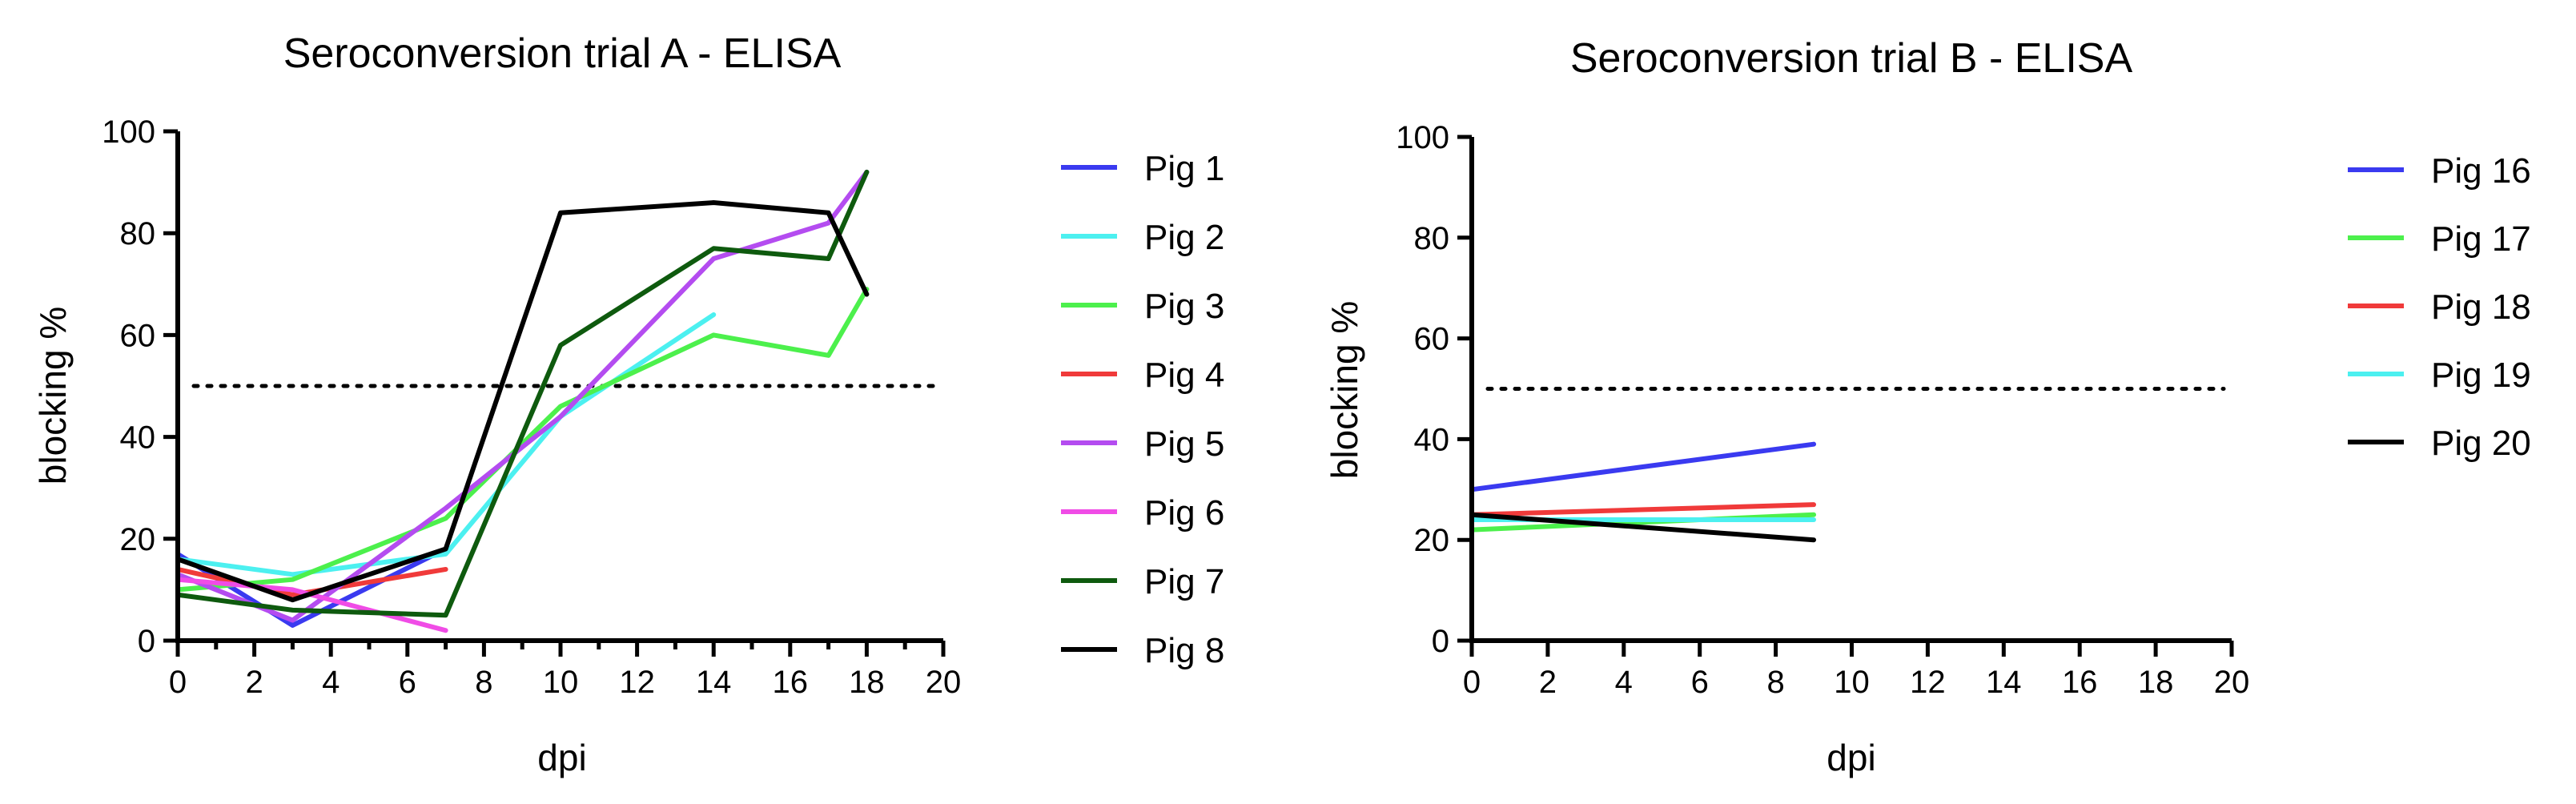 The width and height of the screenshot is (2576, 804). I want to click on legend-item: Pig 16, so click(2439, 171).